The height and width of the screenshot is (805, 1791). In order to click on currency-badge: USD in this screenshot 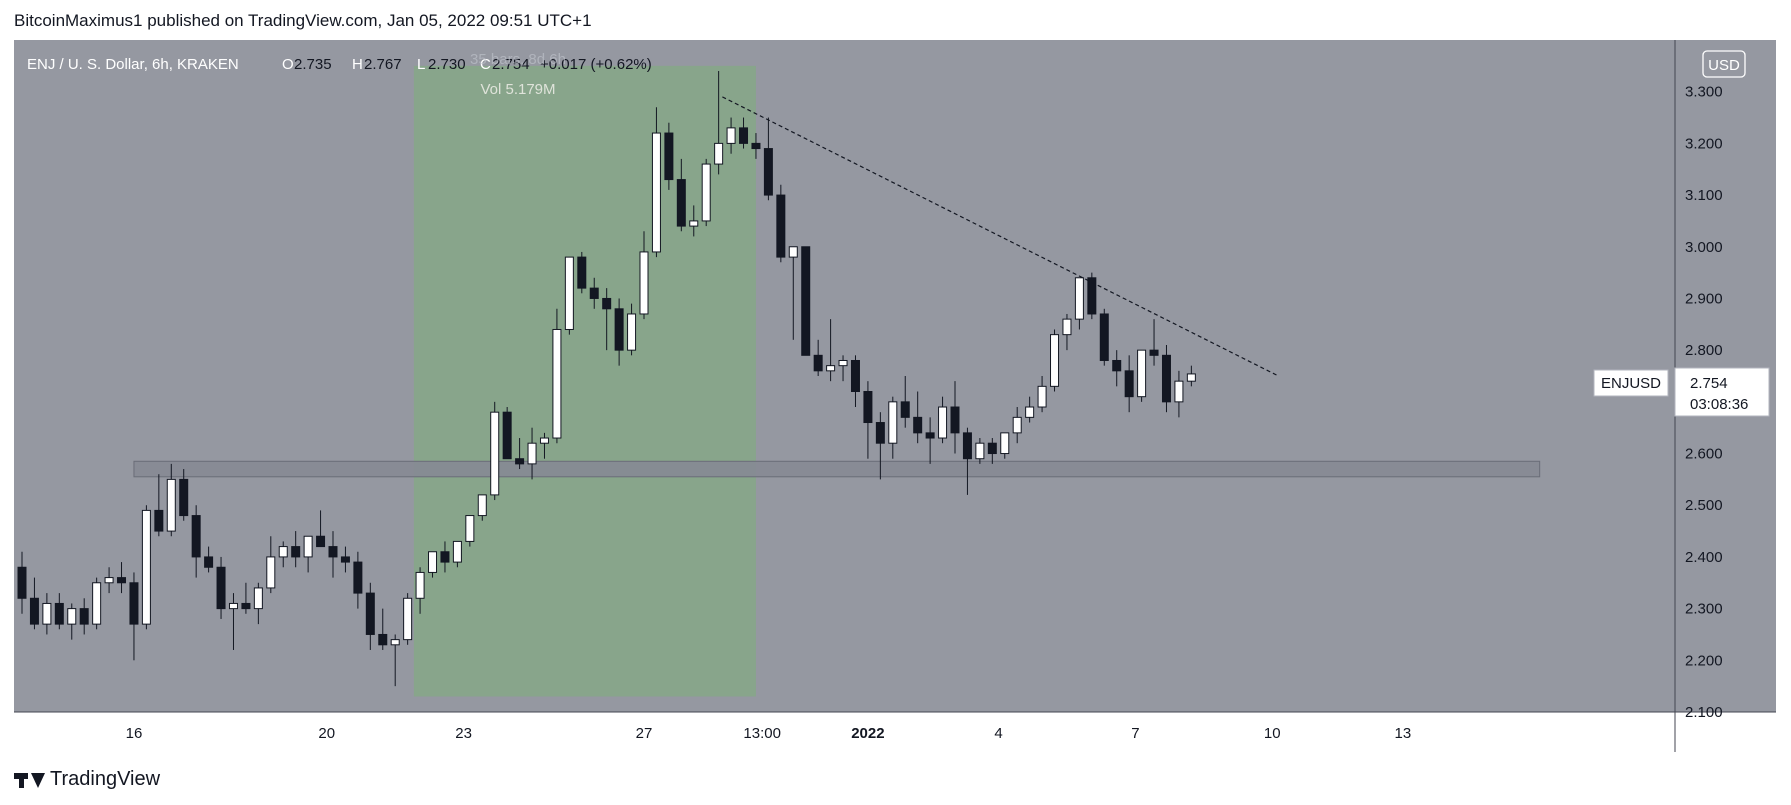, I will do `click(1724, 64)`.